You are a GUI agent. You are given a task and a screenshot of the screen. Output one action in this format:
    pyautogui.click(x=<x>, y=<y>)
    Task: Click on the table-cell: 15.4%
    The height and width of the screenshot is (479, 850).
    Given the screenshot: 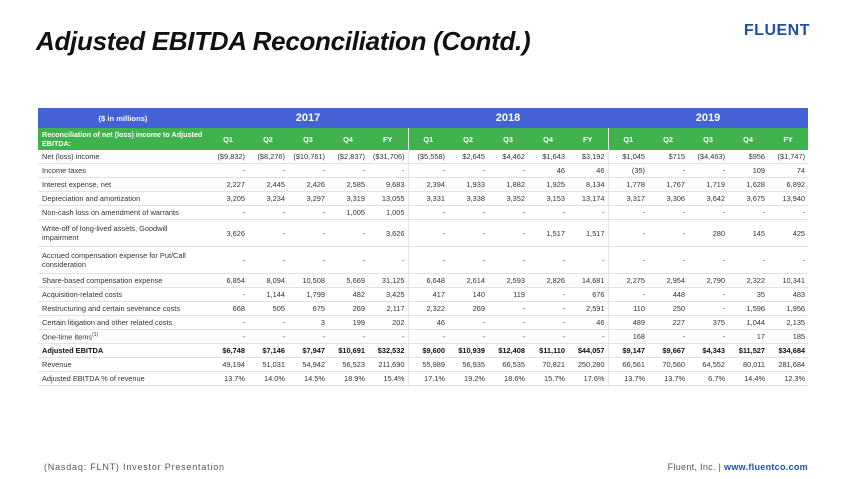 What is the action you would take?
    pyautogui.click(x=388, y=378)
    